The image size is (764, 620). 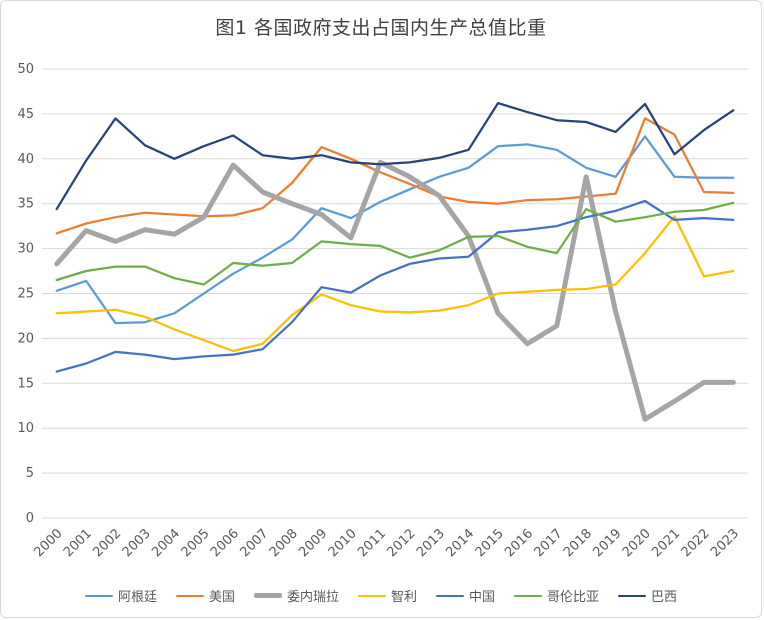 I want to click on legend-label-chile: 智利, so click(x=403, y=597).